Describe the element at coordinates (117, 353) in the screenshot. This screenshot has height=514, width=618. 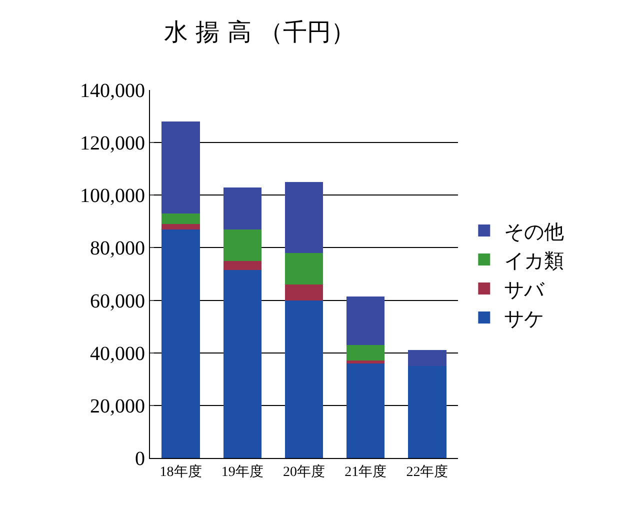
I see `y-tick-label: 40,000` at that location.